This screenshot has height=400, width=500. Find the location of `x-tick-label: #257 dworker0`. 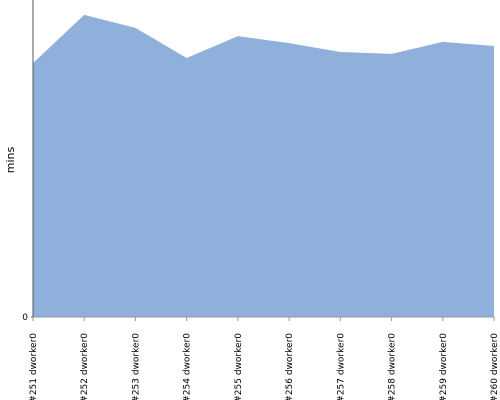

x-tick-label: #257 dworker0 is located at coordinates (341, 366).